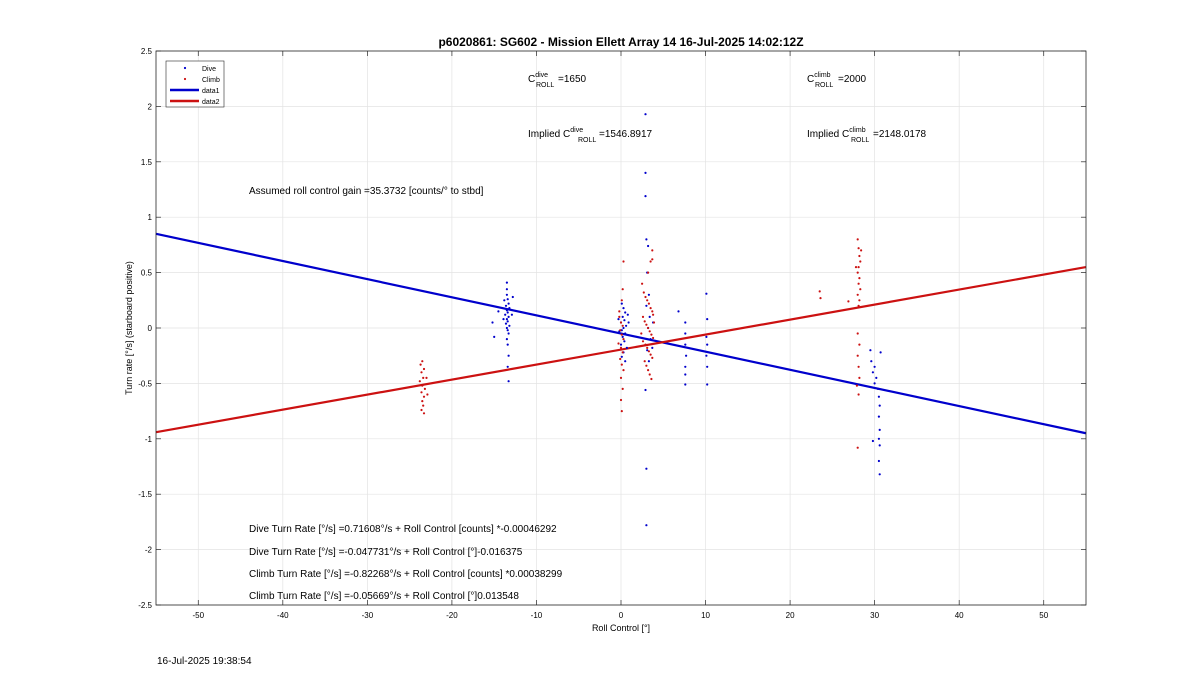 Image resolution: width=1200 pixels, height=681 pixels. Describe the element at coordinates (549, 134) in the screenshot. I see `implied-dive-prefix: Implied C` at that location.